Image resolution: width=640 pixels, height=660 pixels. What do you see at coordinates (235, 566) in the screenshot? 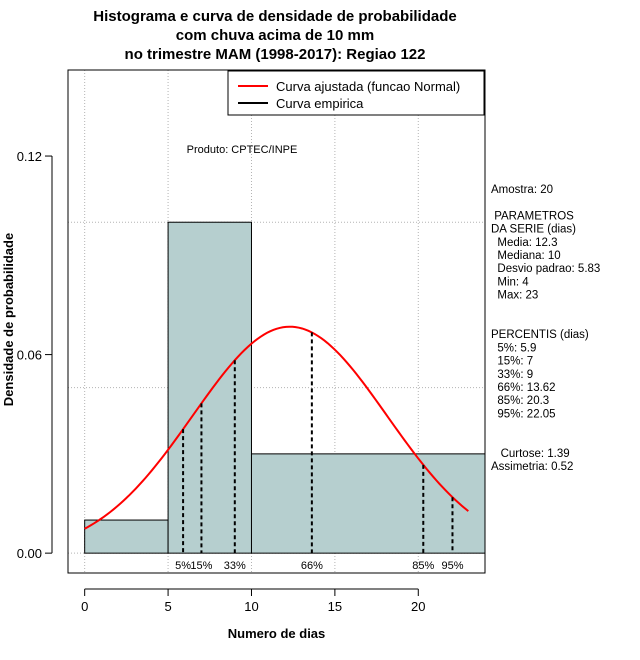
I see `percentile-label: 33%` at bounding box center [235, 566].